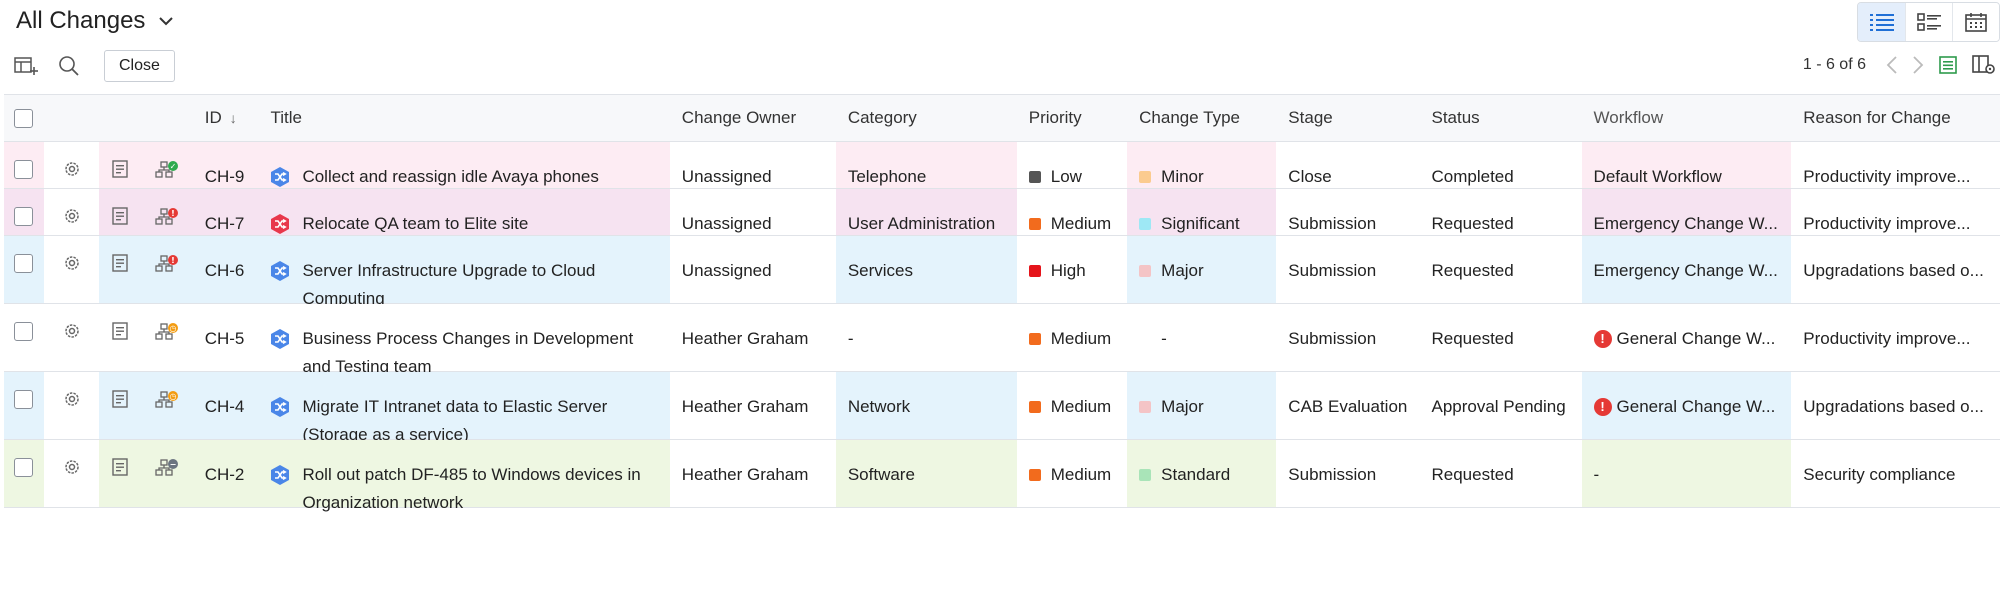 Image resolution: width=2000 pixels, height=610 pixels. What do you see at coordinates (225, 212) in the screenshot?
I see `change-id: CH-7` at bounding box center [225, 212].